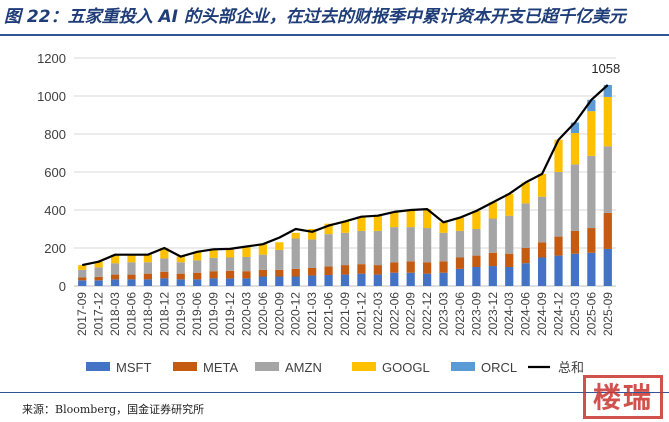 The width and height of the screenshot is (669, 422). Describe the element at coordinates (164, 314) in the screenshot. I see `x-tick-label: 2018-12` at that location.